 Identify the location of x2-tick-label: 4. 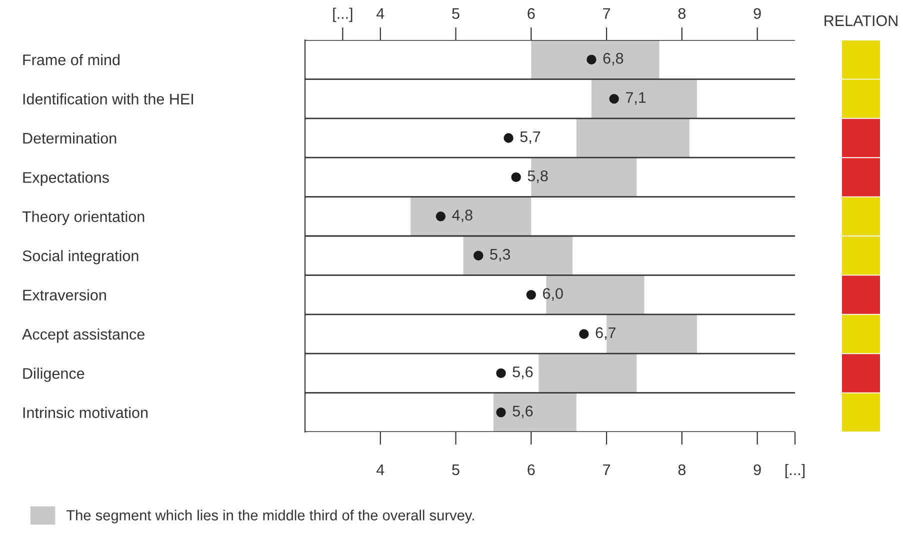
(380, 13).